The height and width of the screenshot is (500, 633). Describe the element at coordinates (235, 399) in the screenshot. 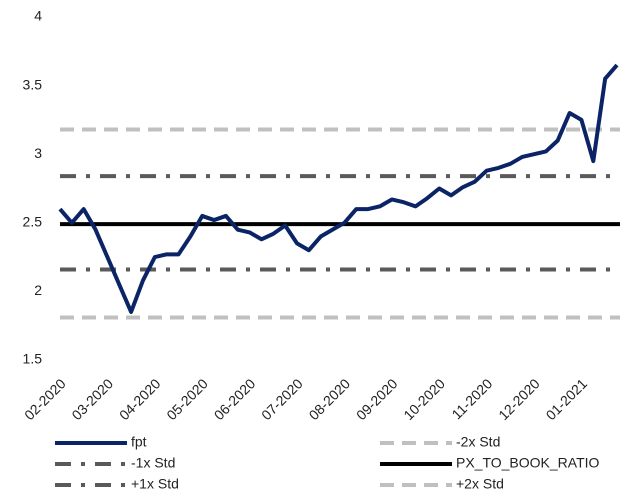

I see `x-tick-label: 06-2020` at that location.